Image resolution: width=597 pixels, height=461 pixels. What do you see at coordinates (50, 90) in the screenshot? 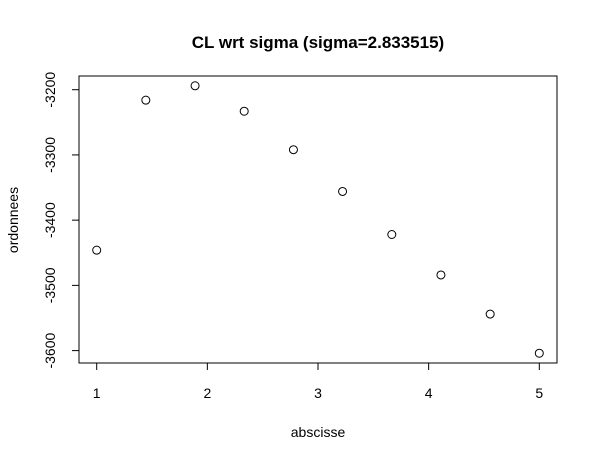
I see `y-tick-label: -3200` at bounding box center [50, 90].